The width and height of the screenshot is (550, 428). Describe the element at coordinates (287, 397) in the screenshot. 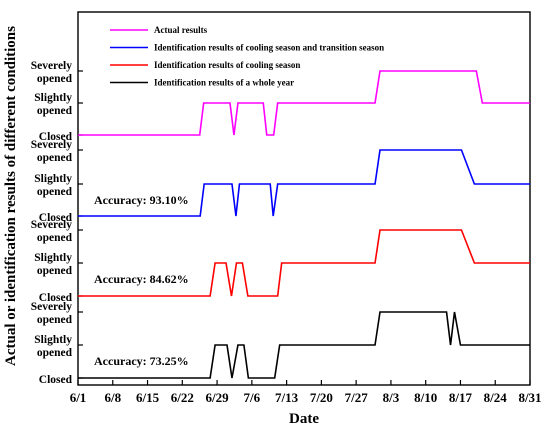

I see `x-tick-label: 7/13` at that location.